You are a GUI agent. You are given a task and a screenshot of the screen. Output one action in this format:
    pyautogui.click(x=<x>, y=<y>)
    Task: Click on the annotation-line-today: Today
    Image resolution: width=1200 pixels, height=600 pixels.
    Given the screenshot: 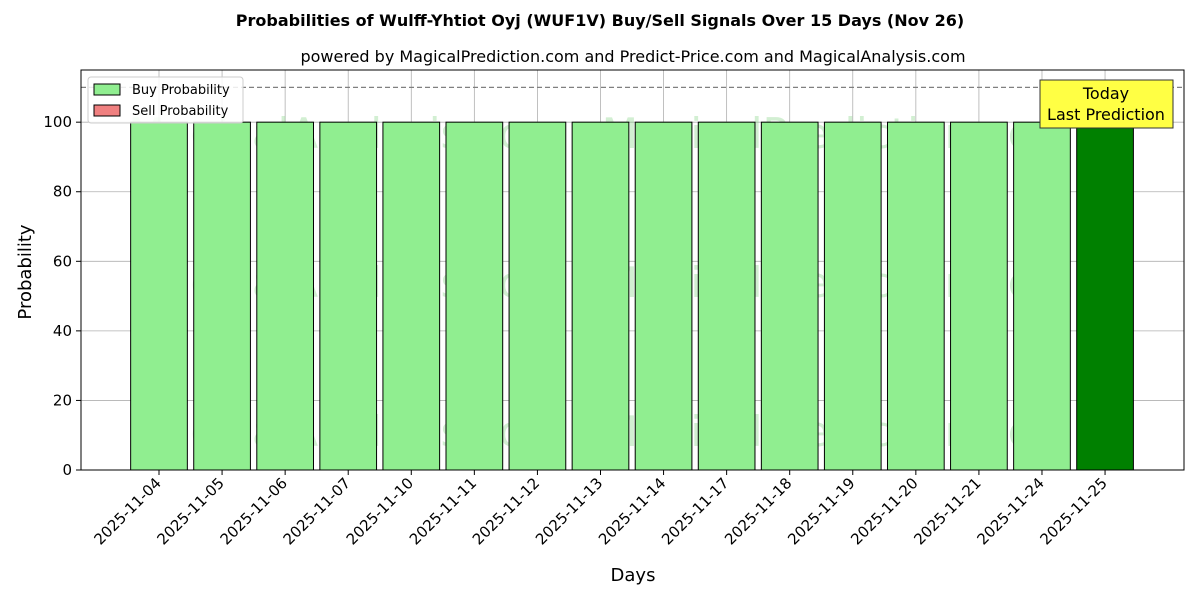 What is the action you would take?
    pyautogui.click(x=1105, y=93)
    